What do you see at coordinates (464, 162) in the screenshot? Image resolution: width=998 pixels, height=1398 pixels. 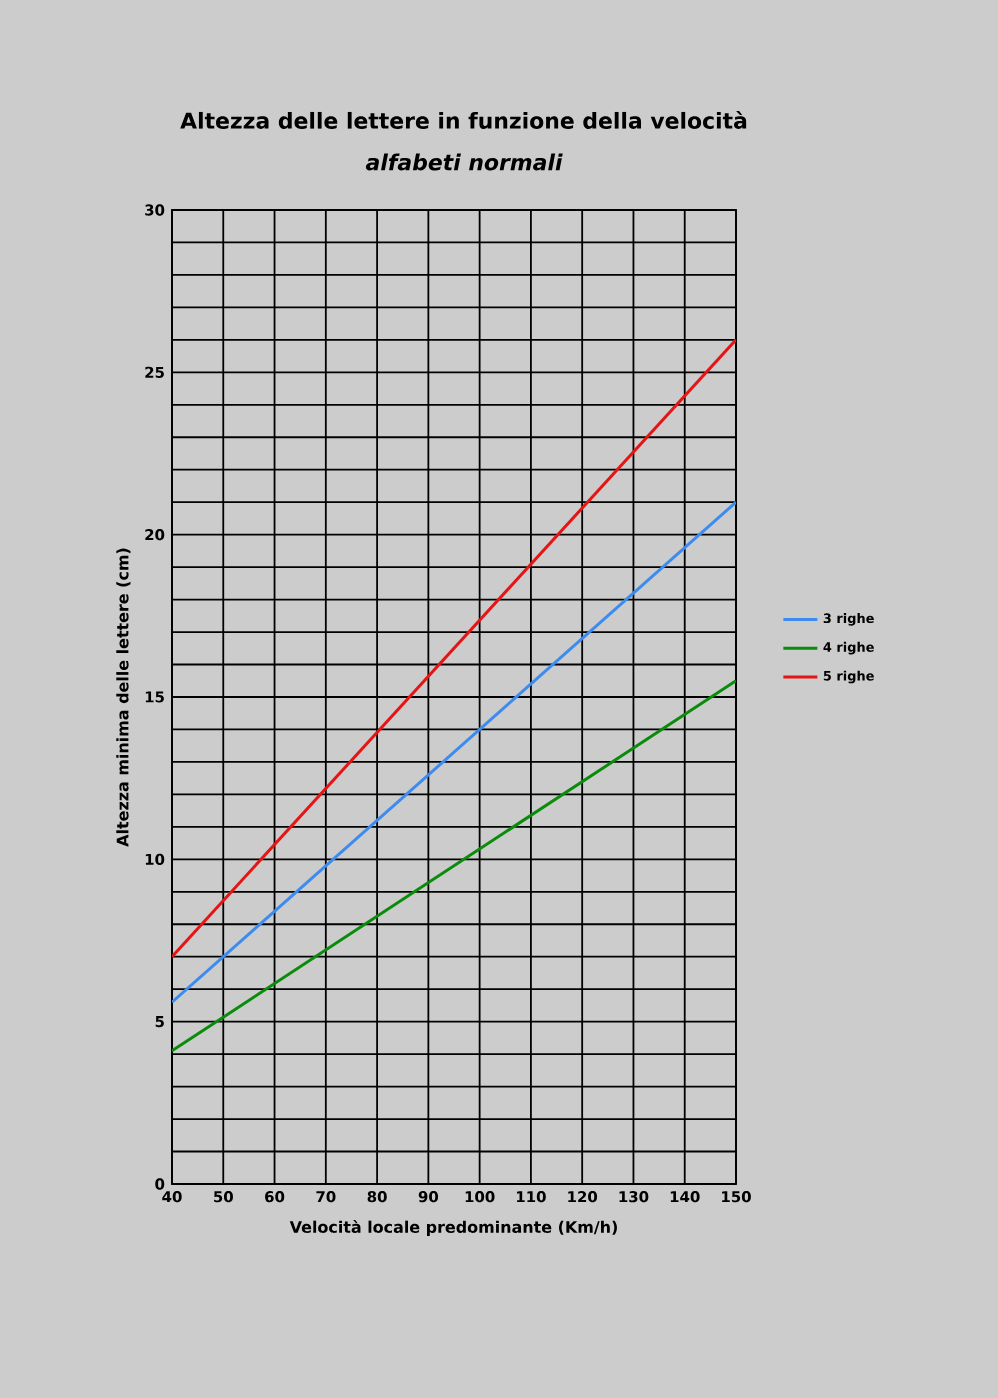 I see `chart-subtitle: alfabeti normali` at bounding box center [464, 162].